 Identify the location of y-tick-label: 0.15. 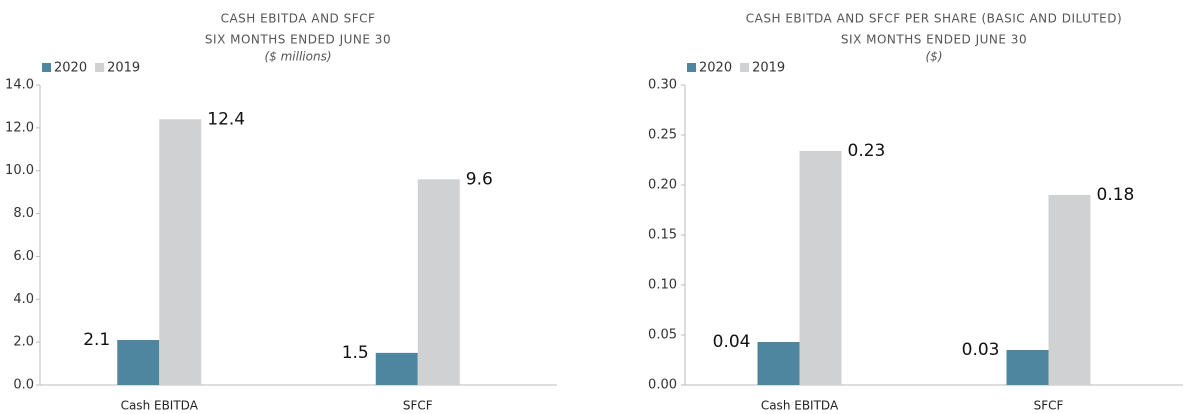
(662, 235).